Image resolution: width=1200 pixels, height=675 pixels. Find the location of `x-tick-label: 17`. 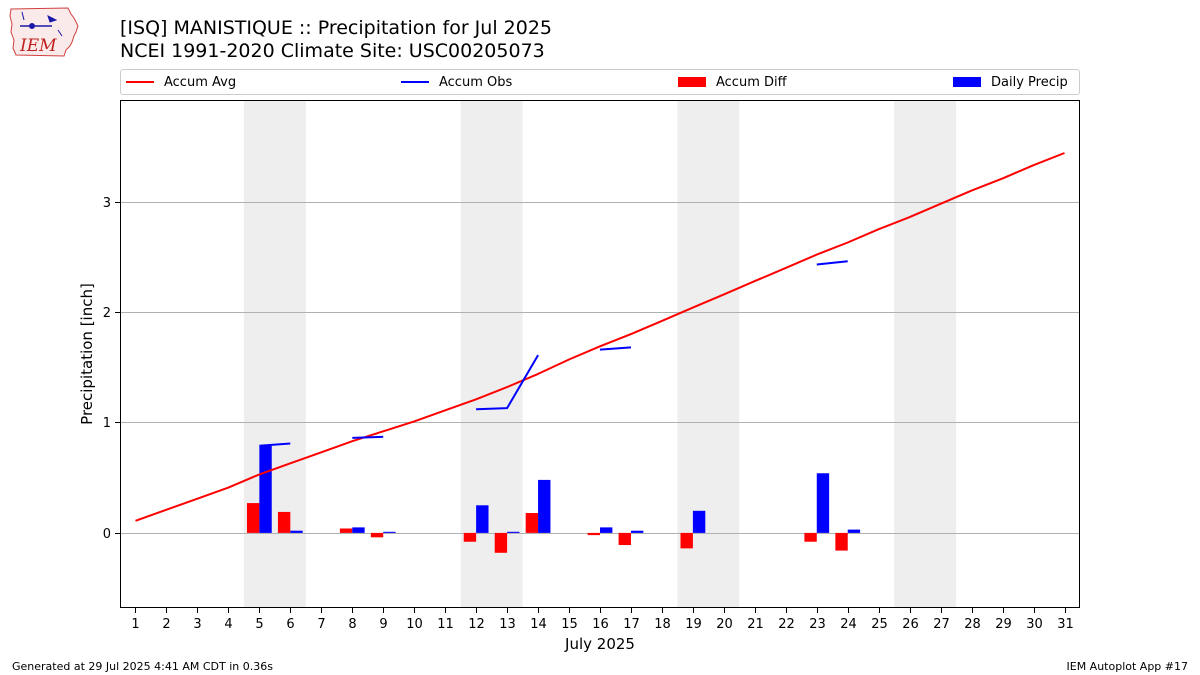

x-tick-label: 17 is located at coordinates (631, 624).